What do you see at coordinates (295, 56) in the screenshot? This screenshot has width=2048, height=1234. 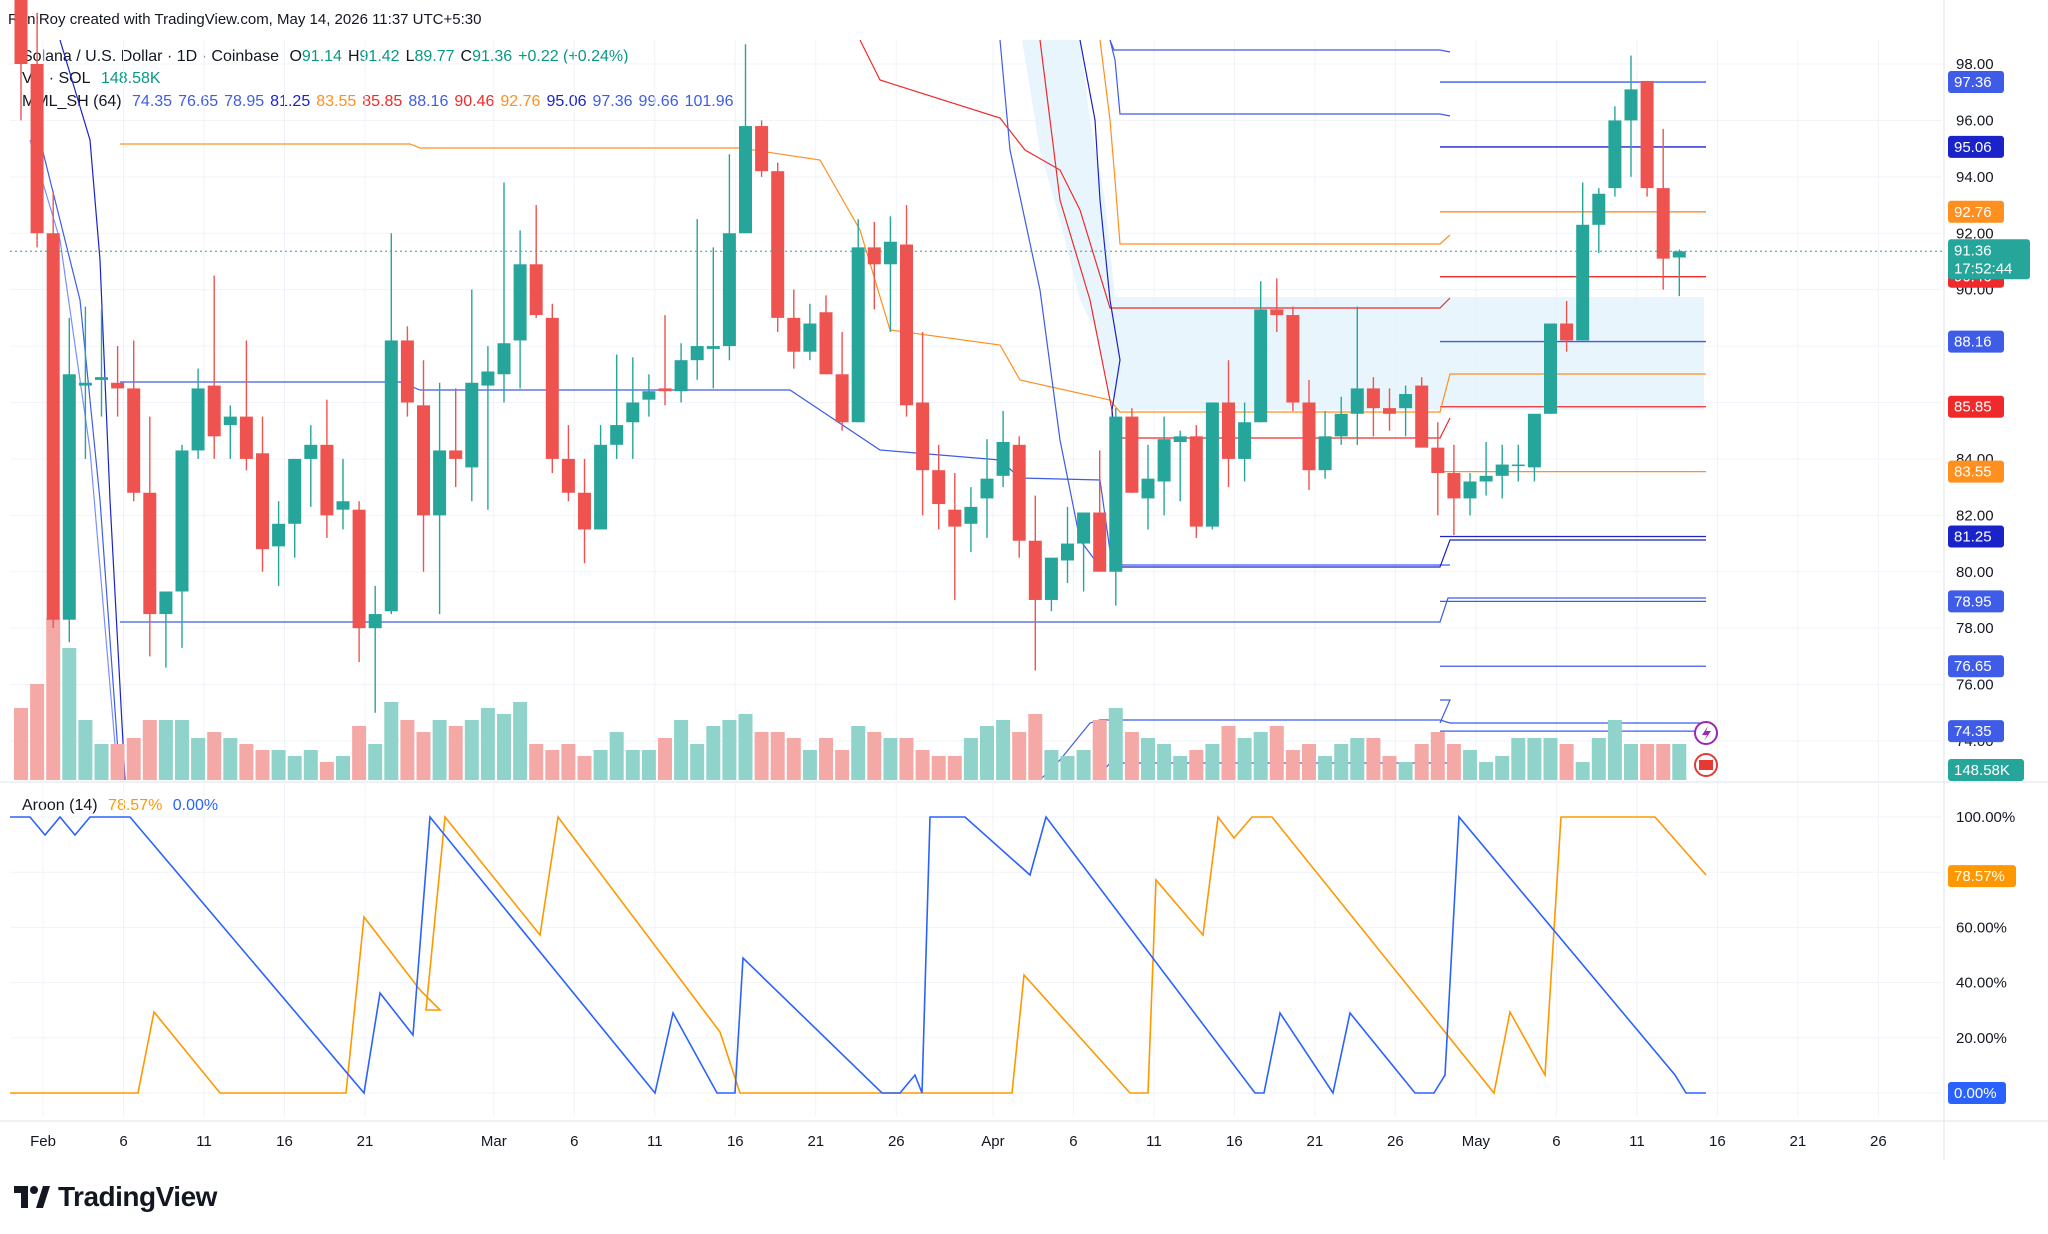 I see `open-label: O` at bounding box center [295, 56].